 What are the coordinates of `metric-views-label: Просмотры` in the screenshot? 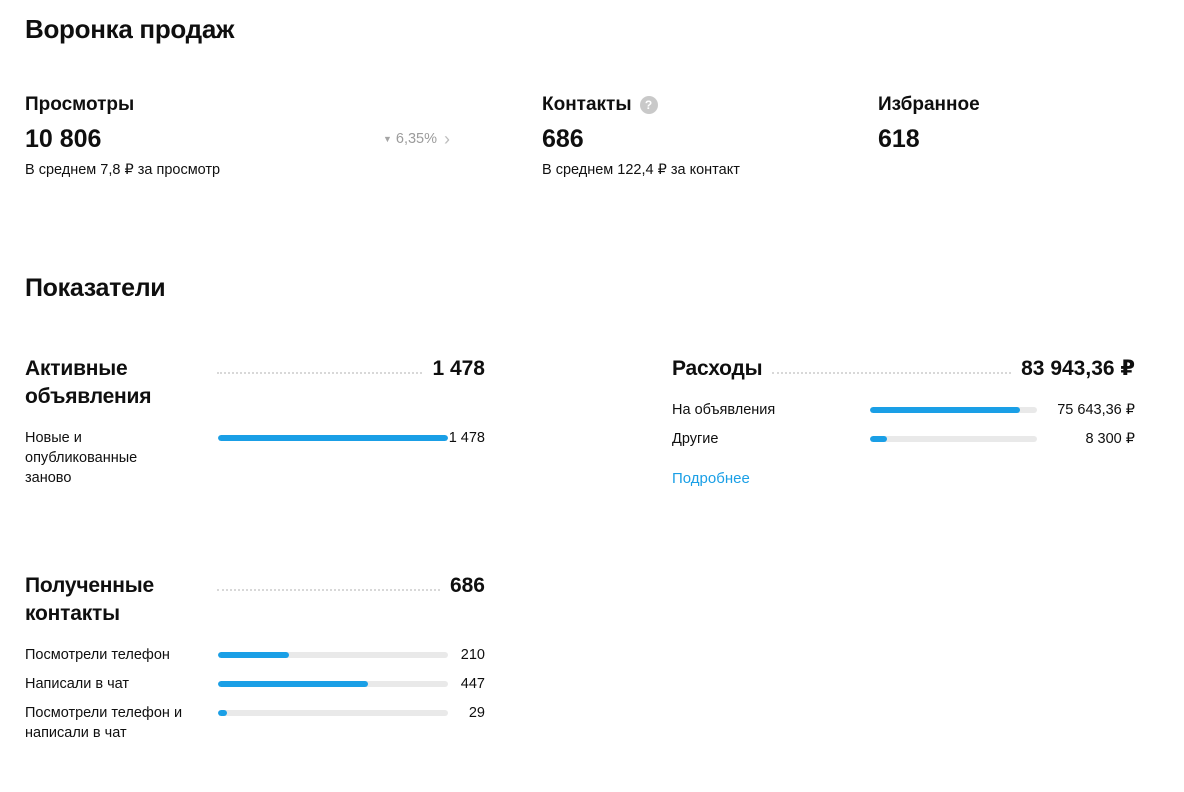 It's located at (80, 104).